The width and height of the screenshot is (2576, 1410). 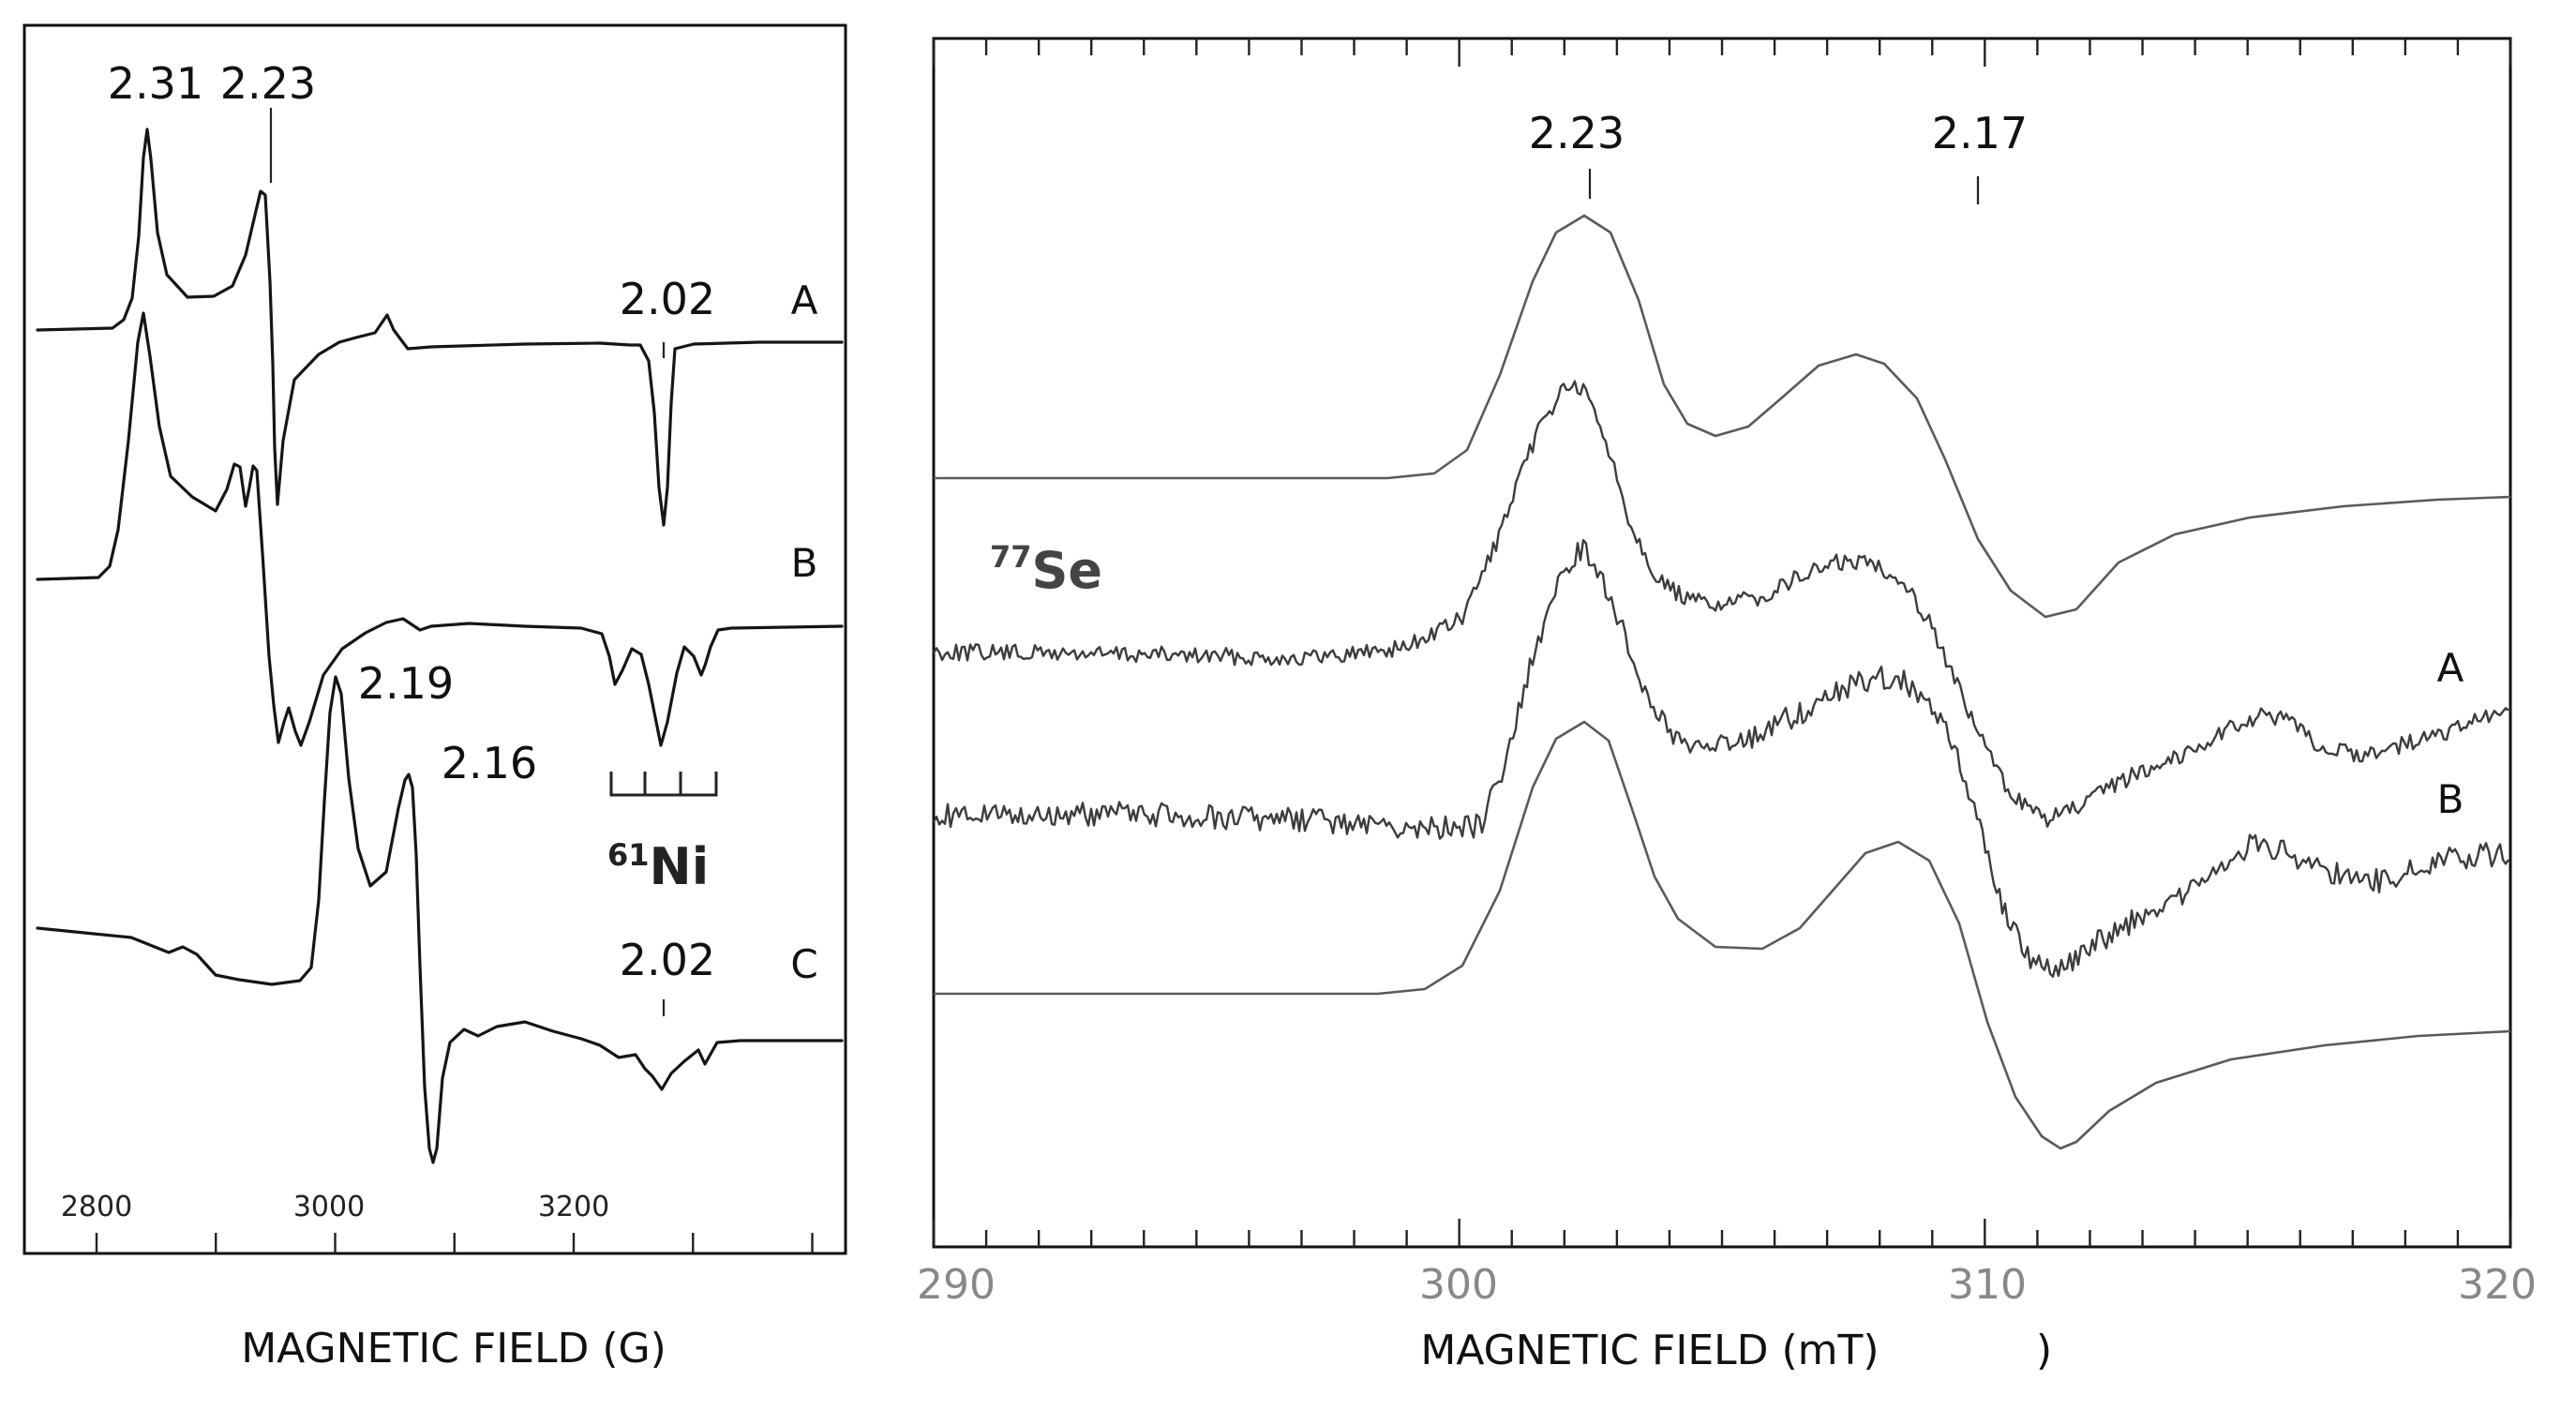 I want to click on trace-label-b-right: B, so click(x=2450, y=799).